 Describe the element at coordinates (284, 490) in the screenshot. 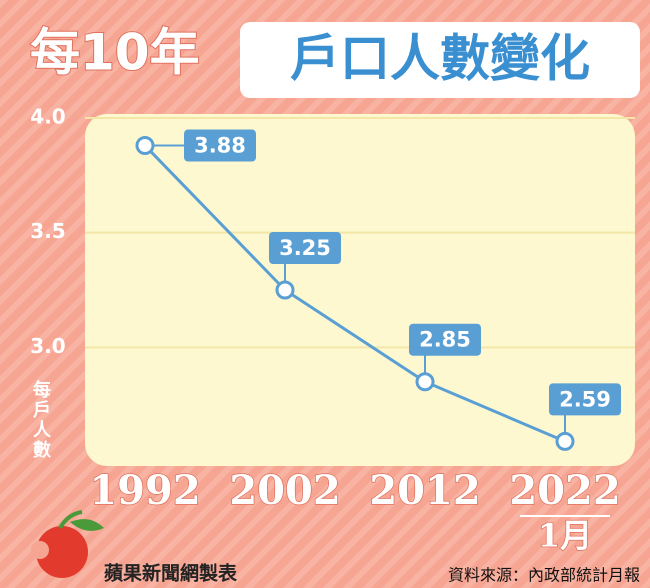

I see `x-tick-label: 2002` at that location.